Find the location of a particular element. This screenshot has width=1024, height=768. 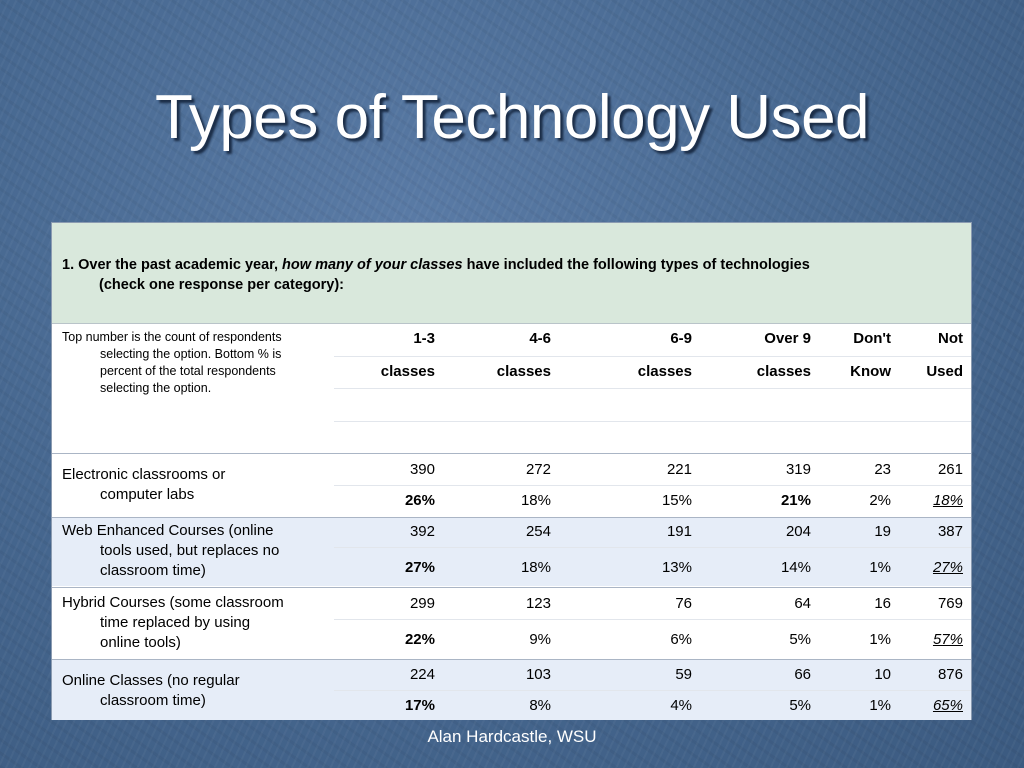

count-cell: 390 is located at coordinates (422, 469).